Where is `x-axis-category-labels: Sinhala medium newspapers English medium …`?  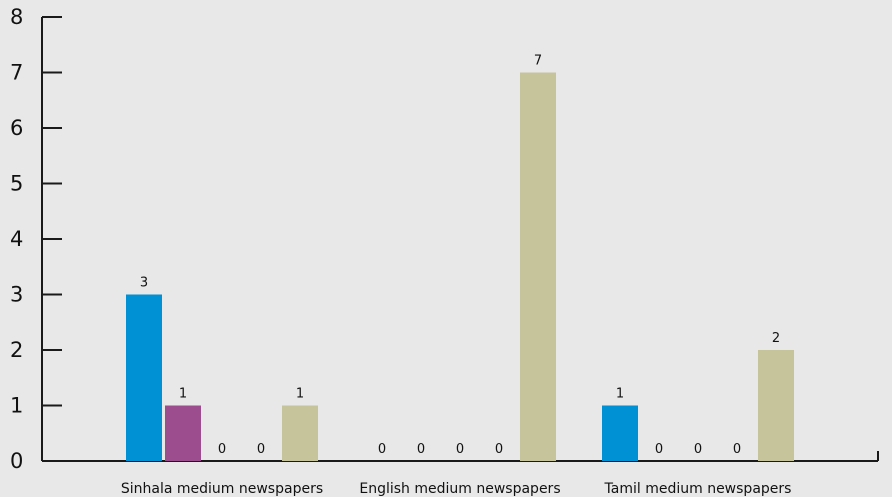
x-axis-category-labels: Sinhala medium newspapers English medium … is located at coordinates (456, 489).